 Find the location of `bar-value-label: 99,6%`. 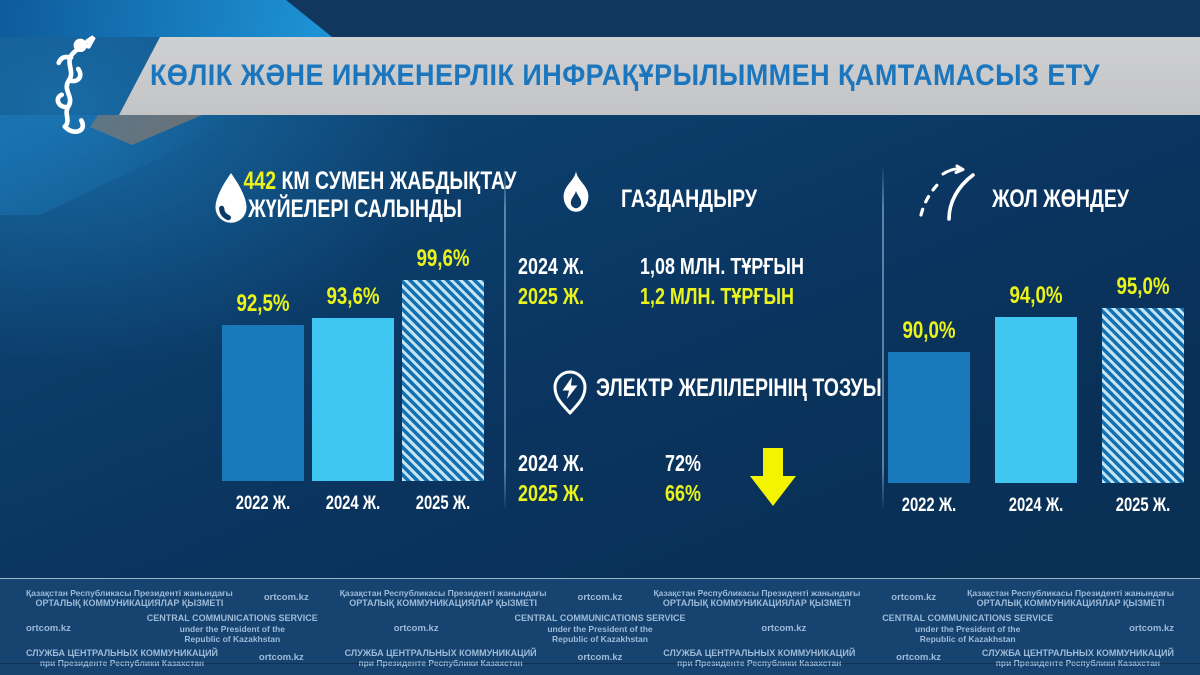

bar-value-label: 99,6% is located at coordinates (443, 258).